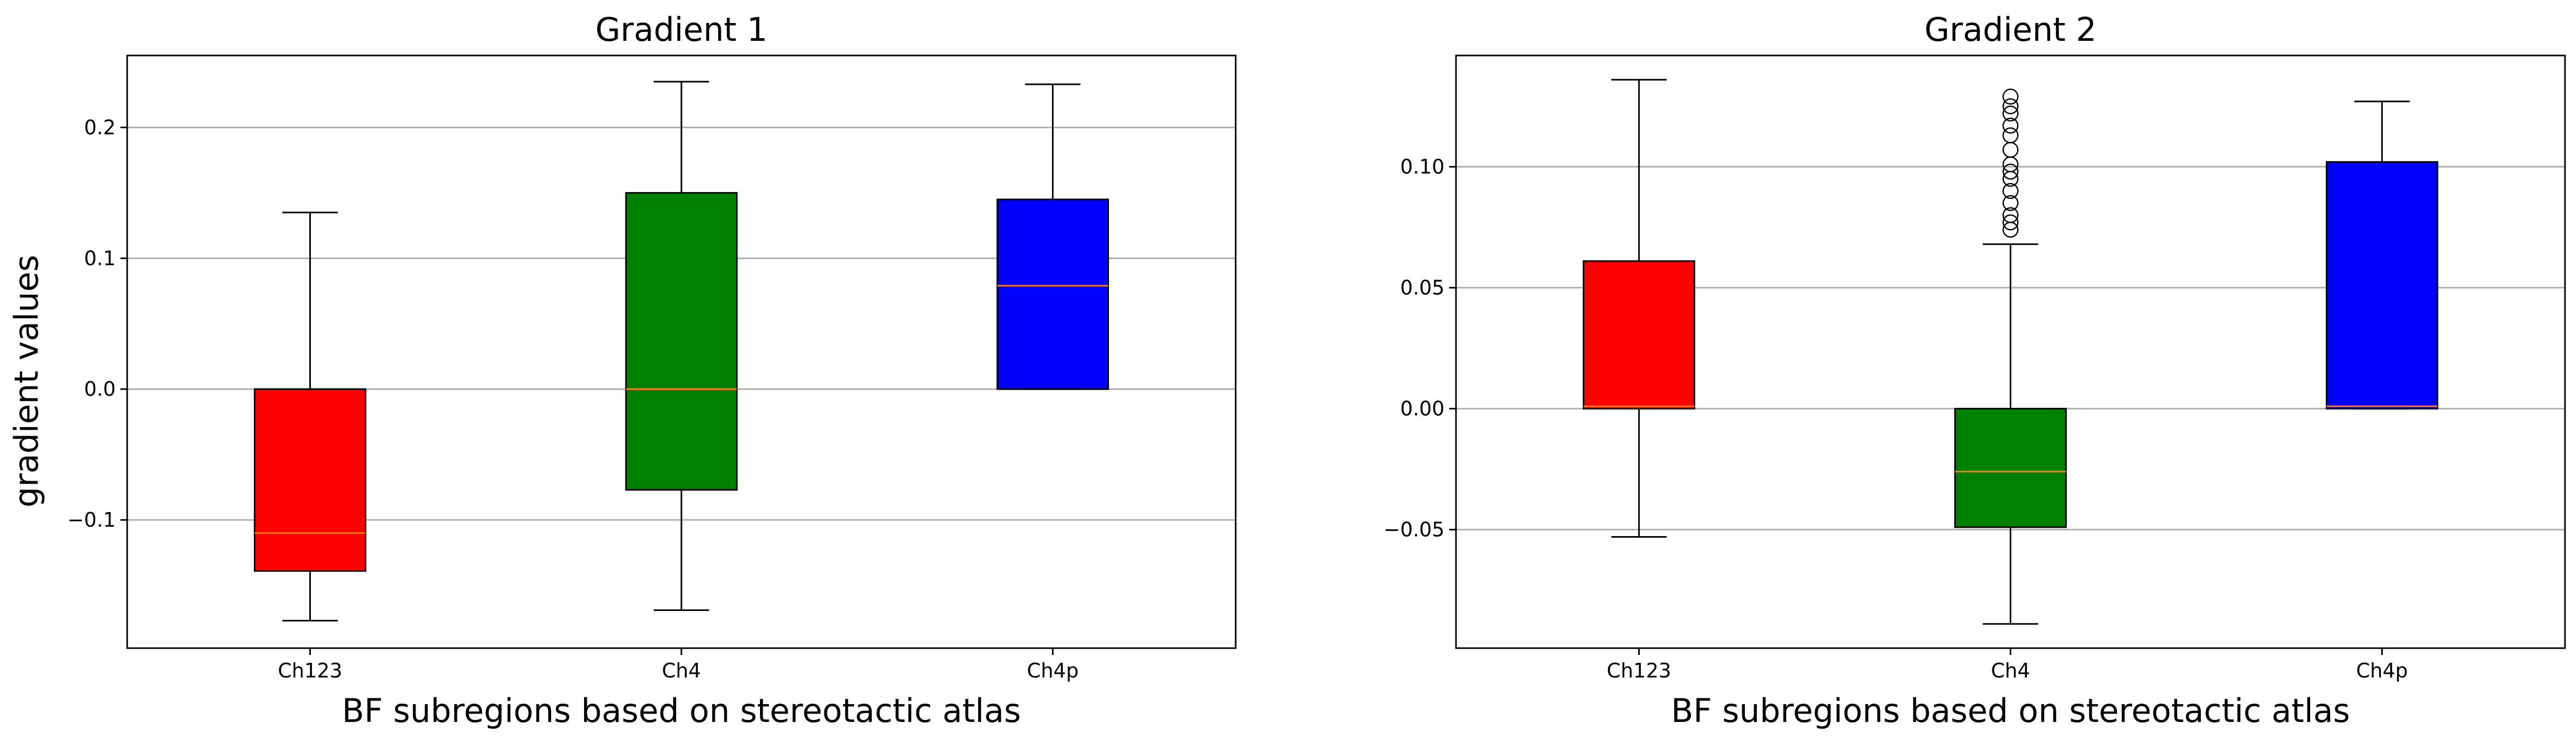  Describe the element at coordinates (100, 389) in the screenshot. I see `y-tick-label: 0.0` at that location.